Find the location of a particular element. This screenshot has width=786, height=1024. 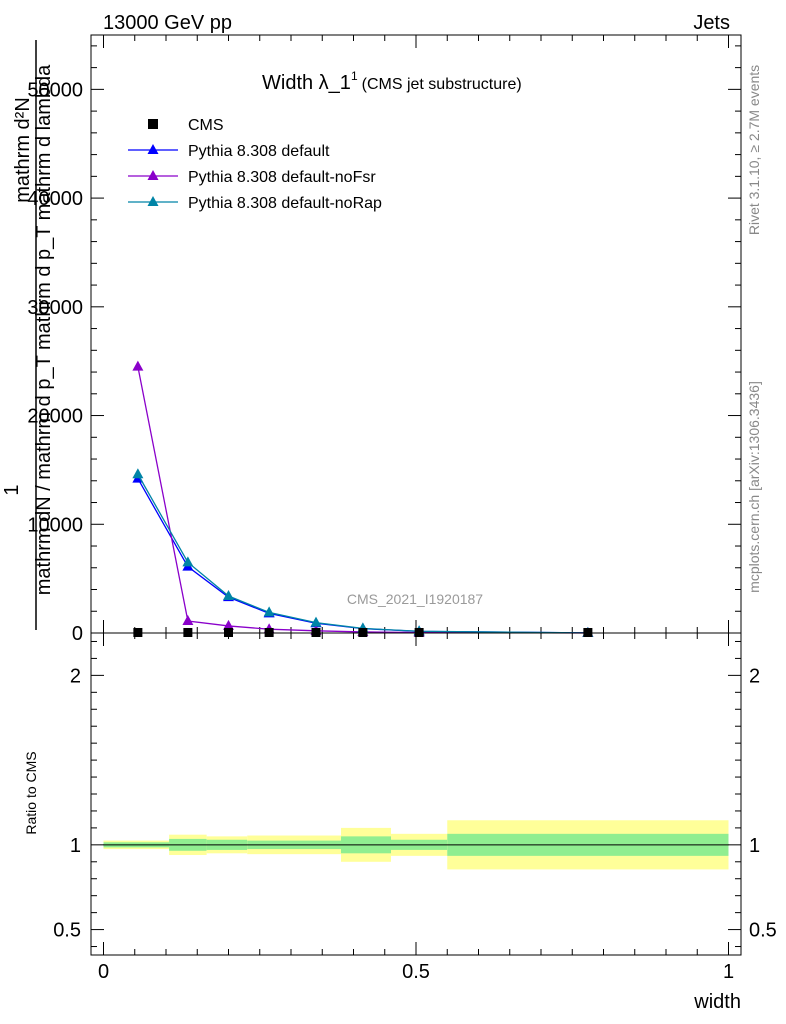

legend-label: CMS is located at coordinates (206, 125).